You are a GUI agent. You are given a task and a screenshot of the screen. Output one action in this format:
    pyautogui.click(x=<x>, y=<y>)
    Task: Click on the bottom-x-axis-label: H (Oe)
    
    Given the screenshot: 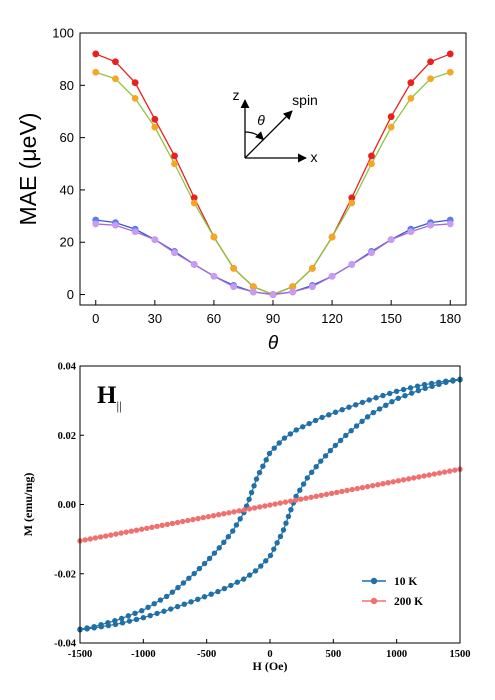 What is the action you would take?
    pyautogui.click(x=270, y=666)
    